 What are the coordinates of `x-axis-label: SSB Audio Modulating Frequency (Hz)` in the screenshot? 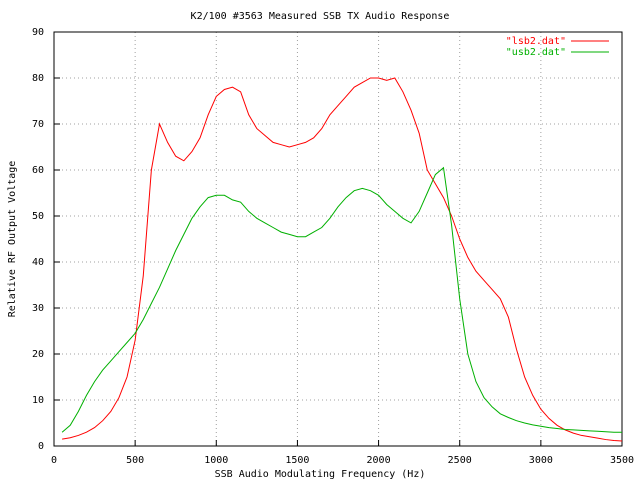 It's located at (320, 474).